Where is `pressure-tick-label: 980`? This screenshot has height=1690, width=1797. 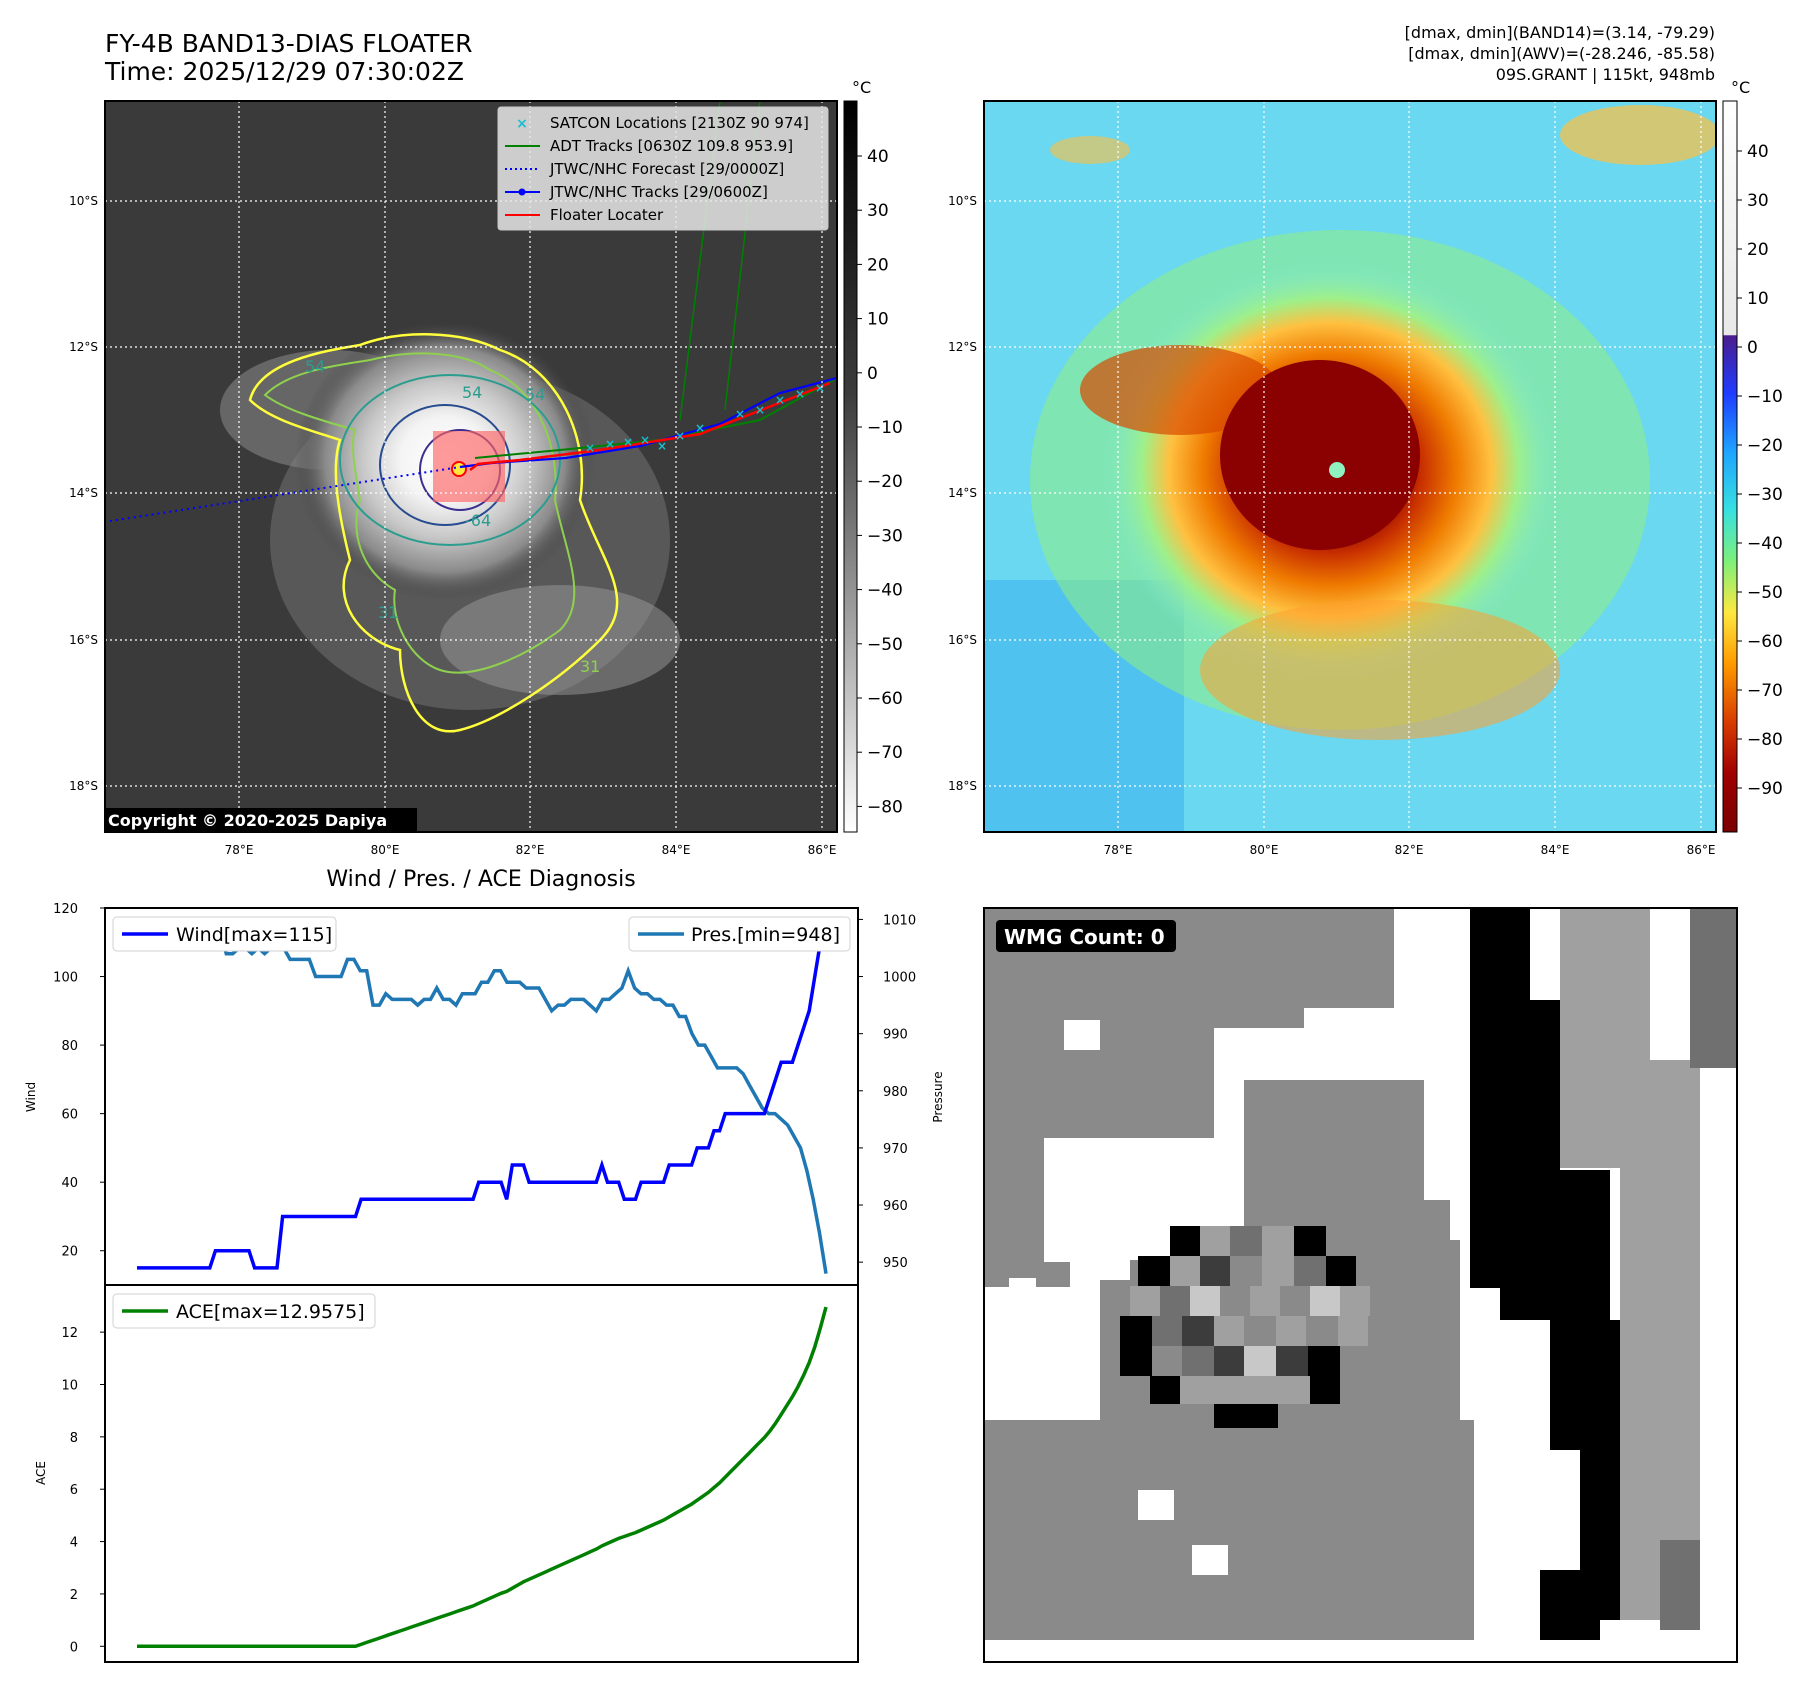
pressure-tick-label: 980 is located at coordinates (895, 1092).